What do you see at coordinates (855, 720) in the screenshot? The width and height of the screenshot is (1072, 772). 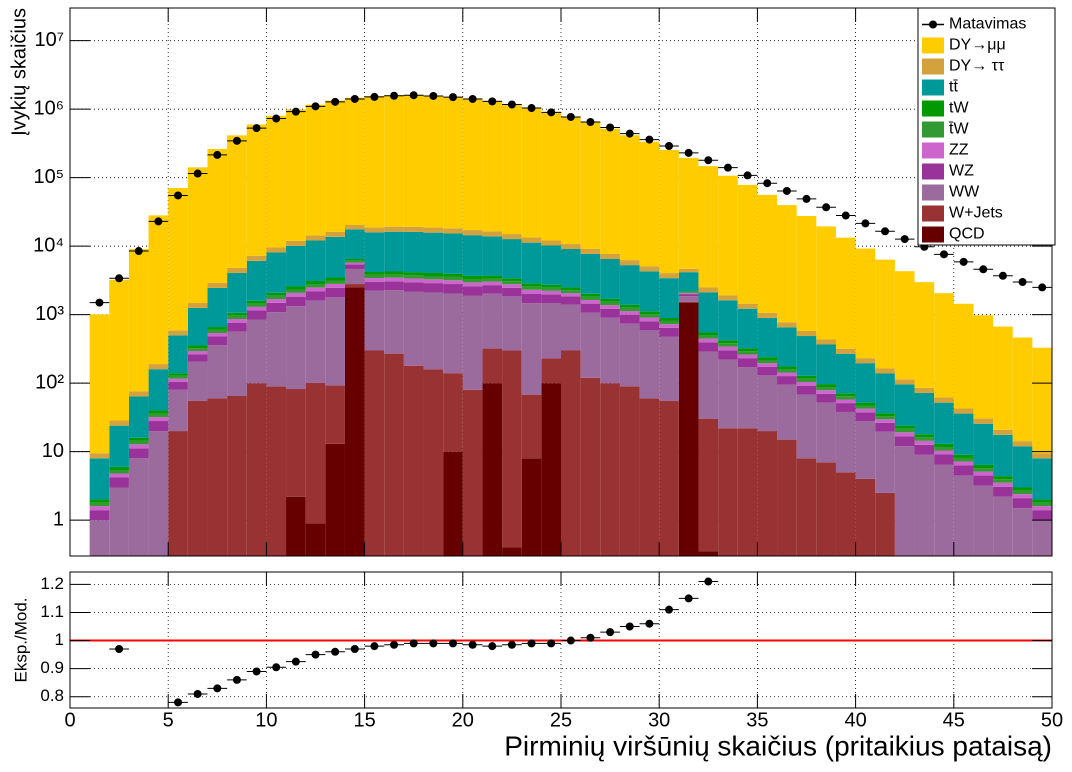 I see `x-tick-label: 40` at bounding box center [855, 720].